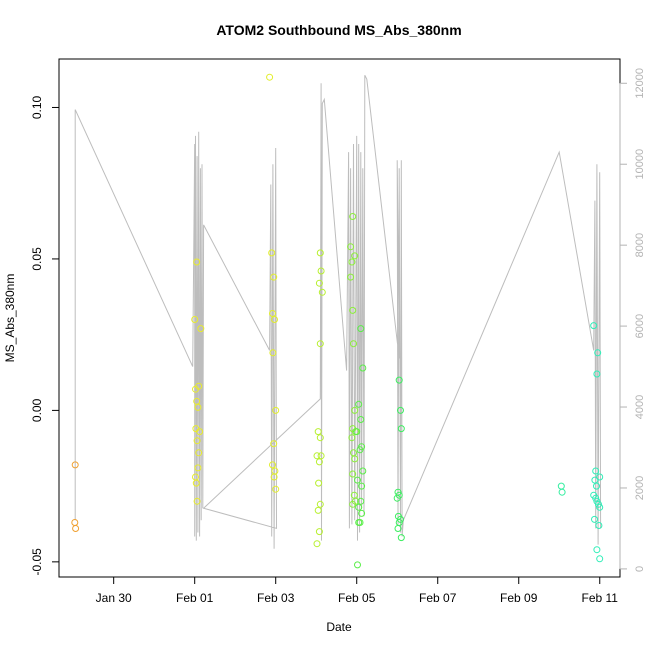  What do you see at coordinates (276, 598) in the screenshot?
I see `x-tick-label: Feb 03` at bounding box center [276, 598].